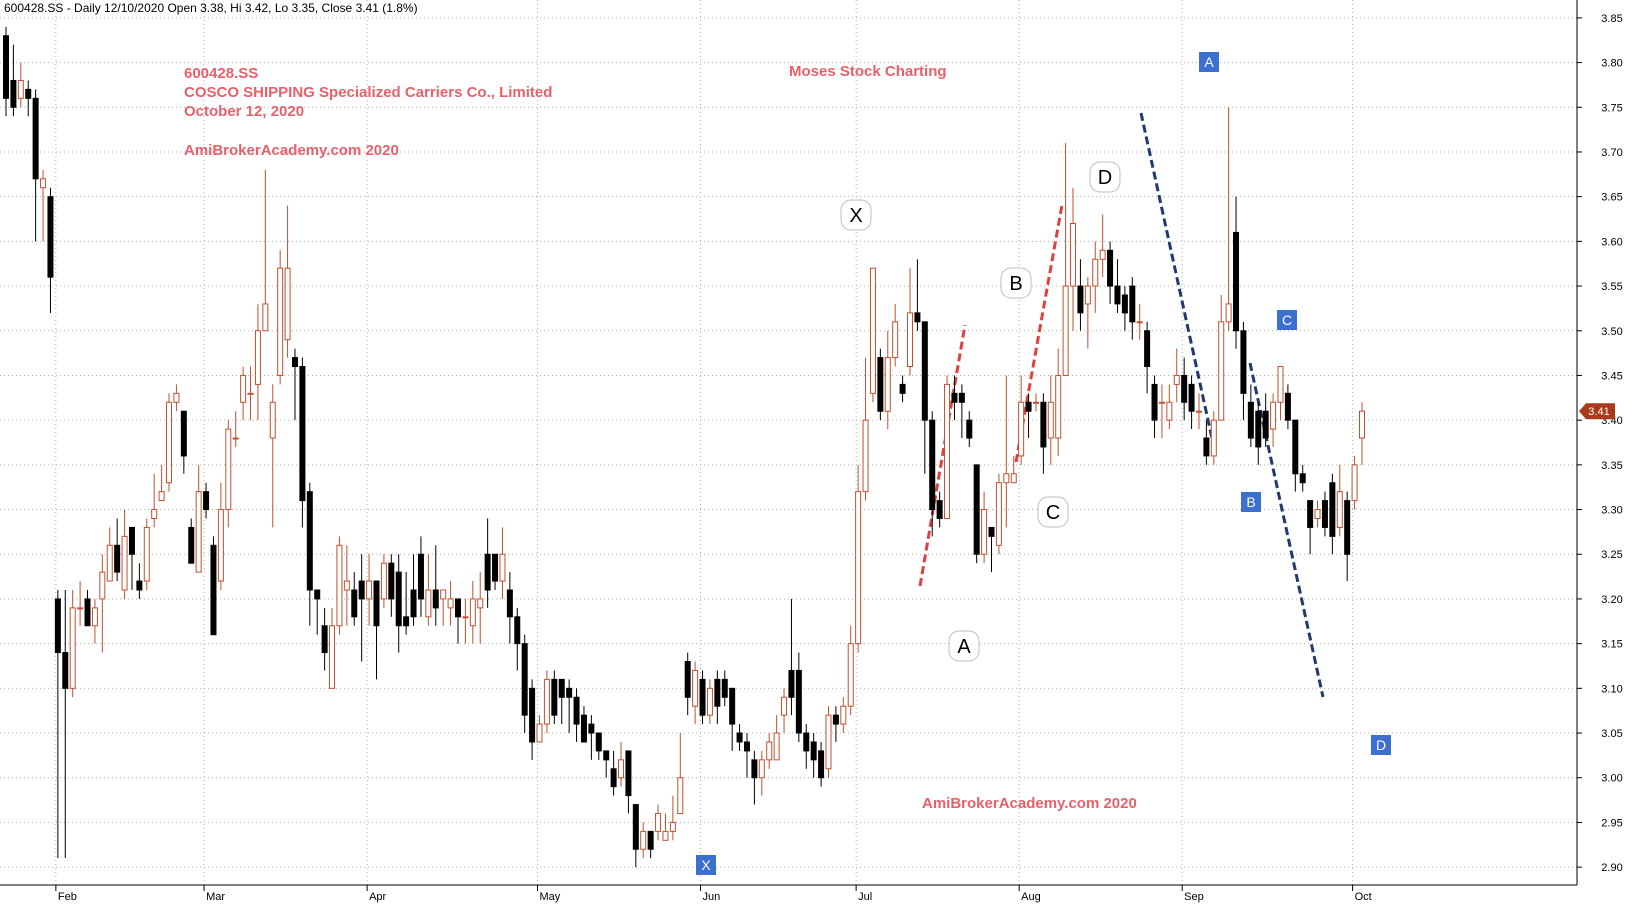 The image size is (1637, 905). I want to click on price-tick-label-6: 3.20, so click(1611, 600).